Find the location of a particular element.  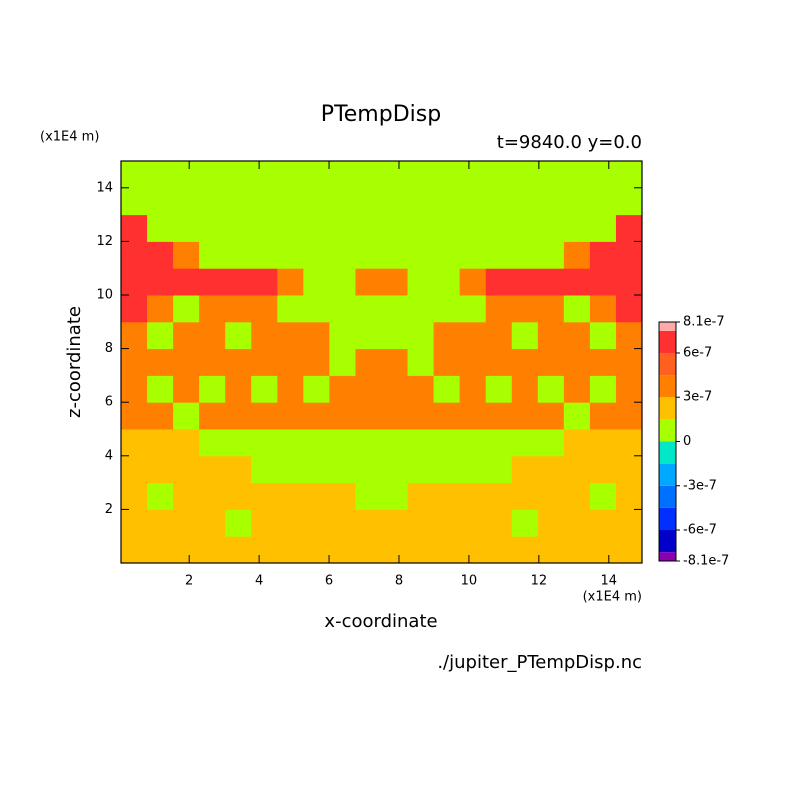

x-unit: (x1E4 m) is located at coordinates (612, 597).